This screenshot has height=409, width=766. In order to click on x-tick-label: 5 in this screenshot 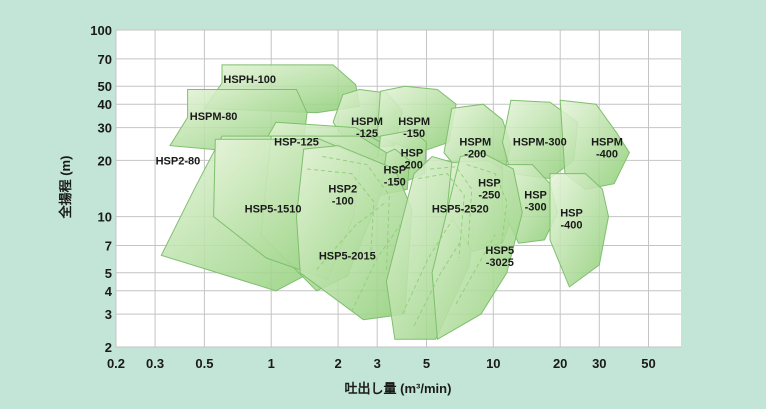, I will do `click(426, 363)`.